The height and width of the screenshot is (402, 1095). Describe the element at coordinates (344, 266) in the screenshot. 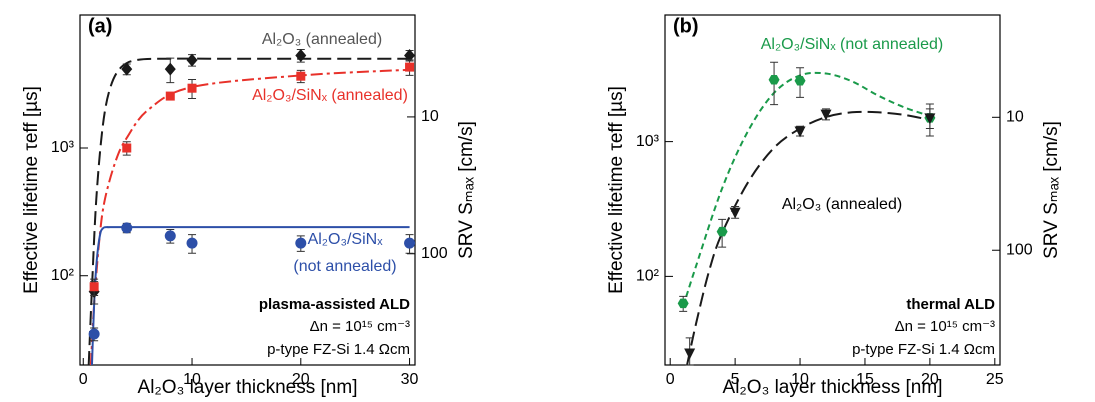

I see `annotation: (not annealed)` at that location.